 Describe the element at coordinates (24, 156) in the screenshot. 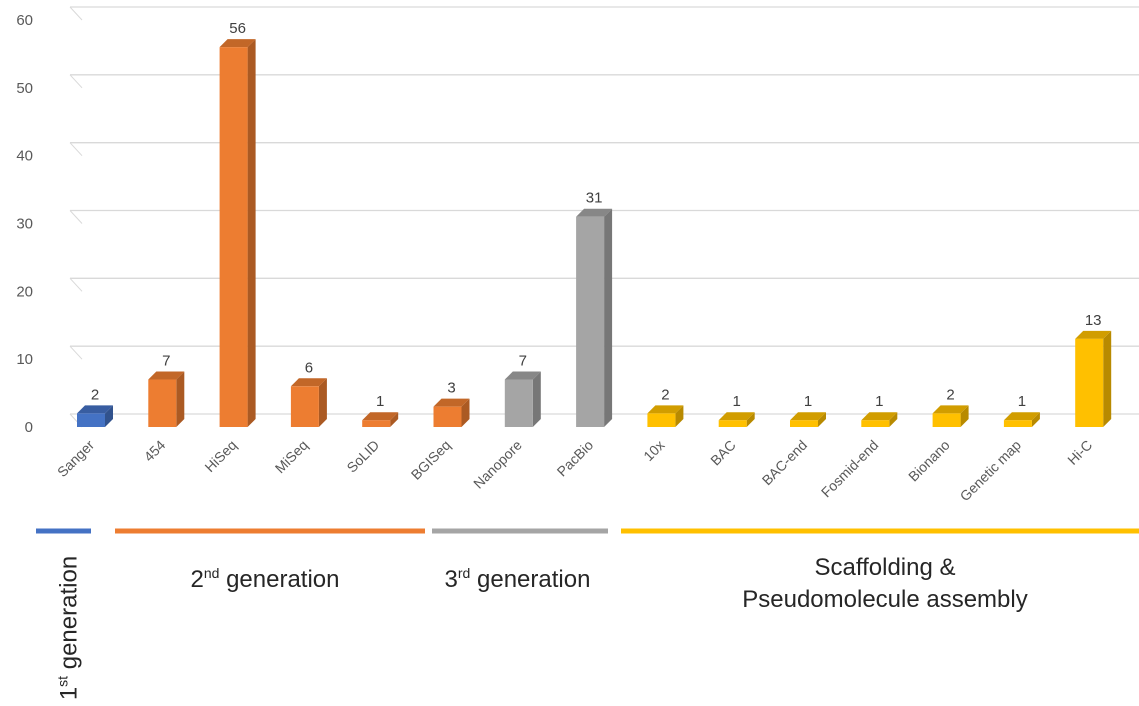

I see `y-tick-label-40: 40` at that location.